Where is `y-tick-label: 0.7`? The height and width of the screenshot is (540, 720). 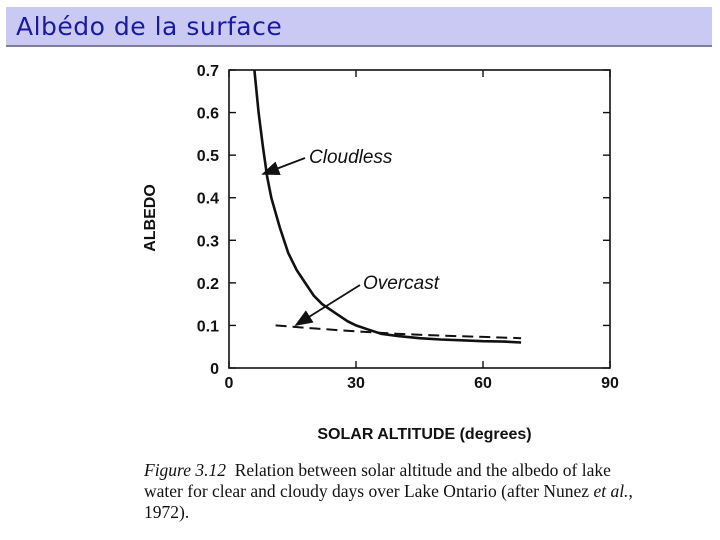
y-tick-label: 0.7 is located at coordinates (208, 71).